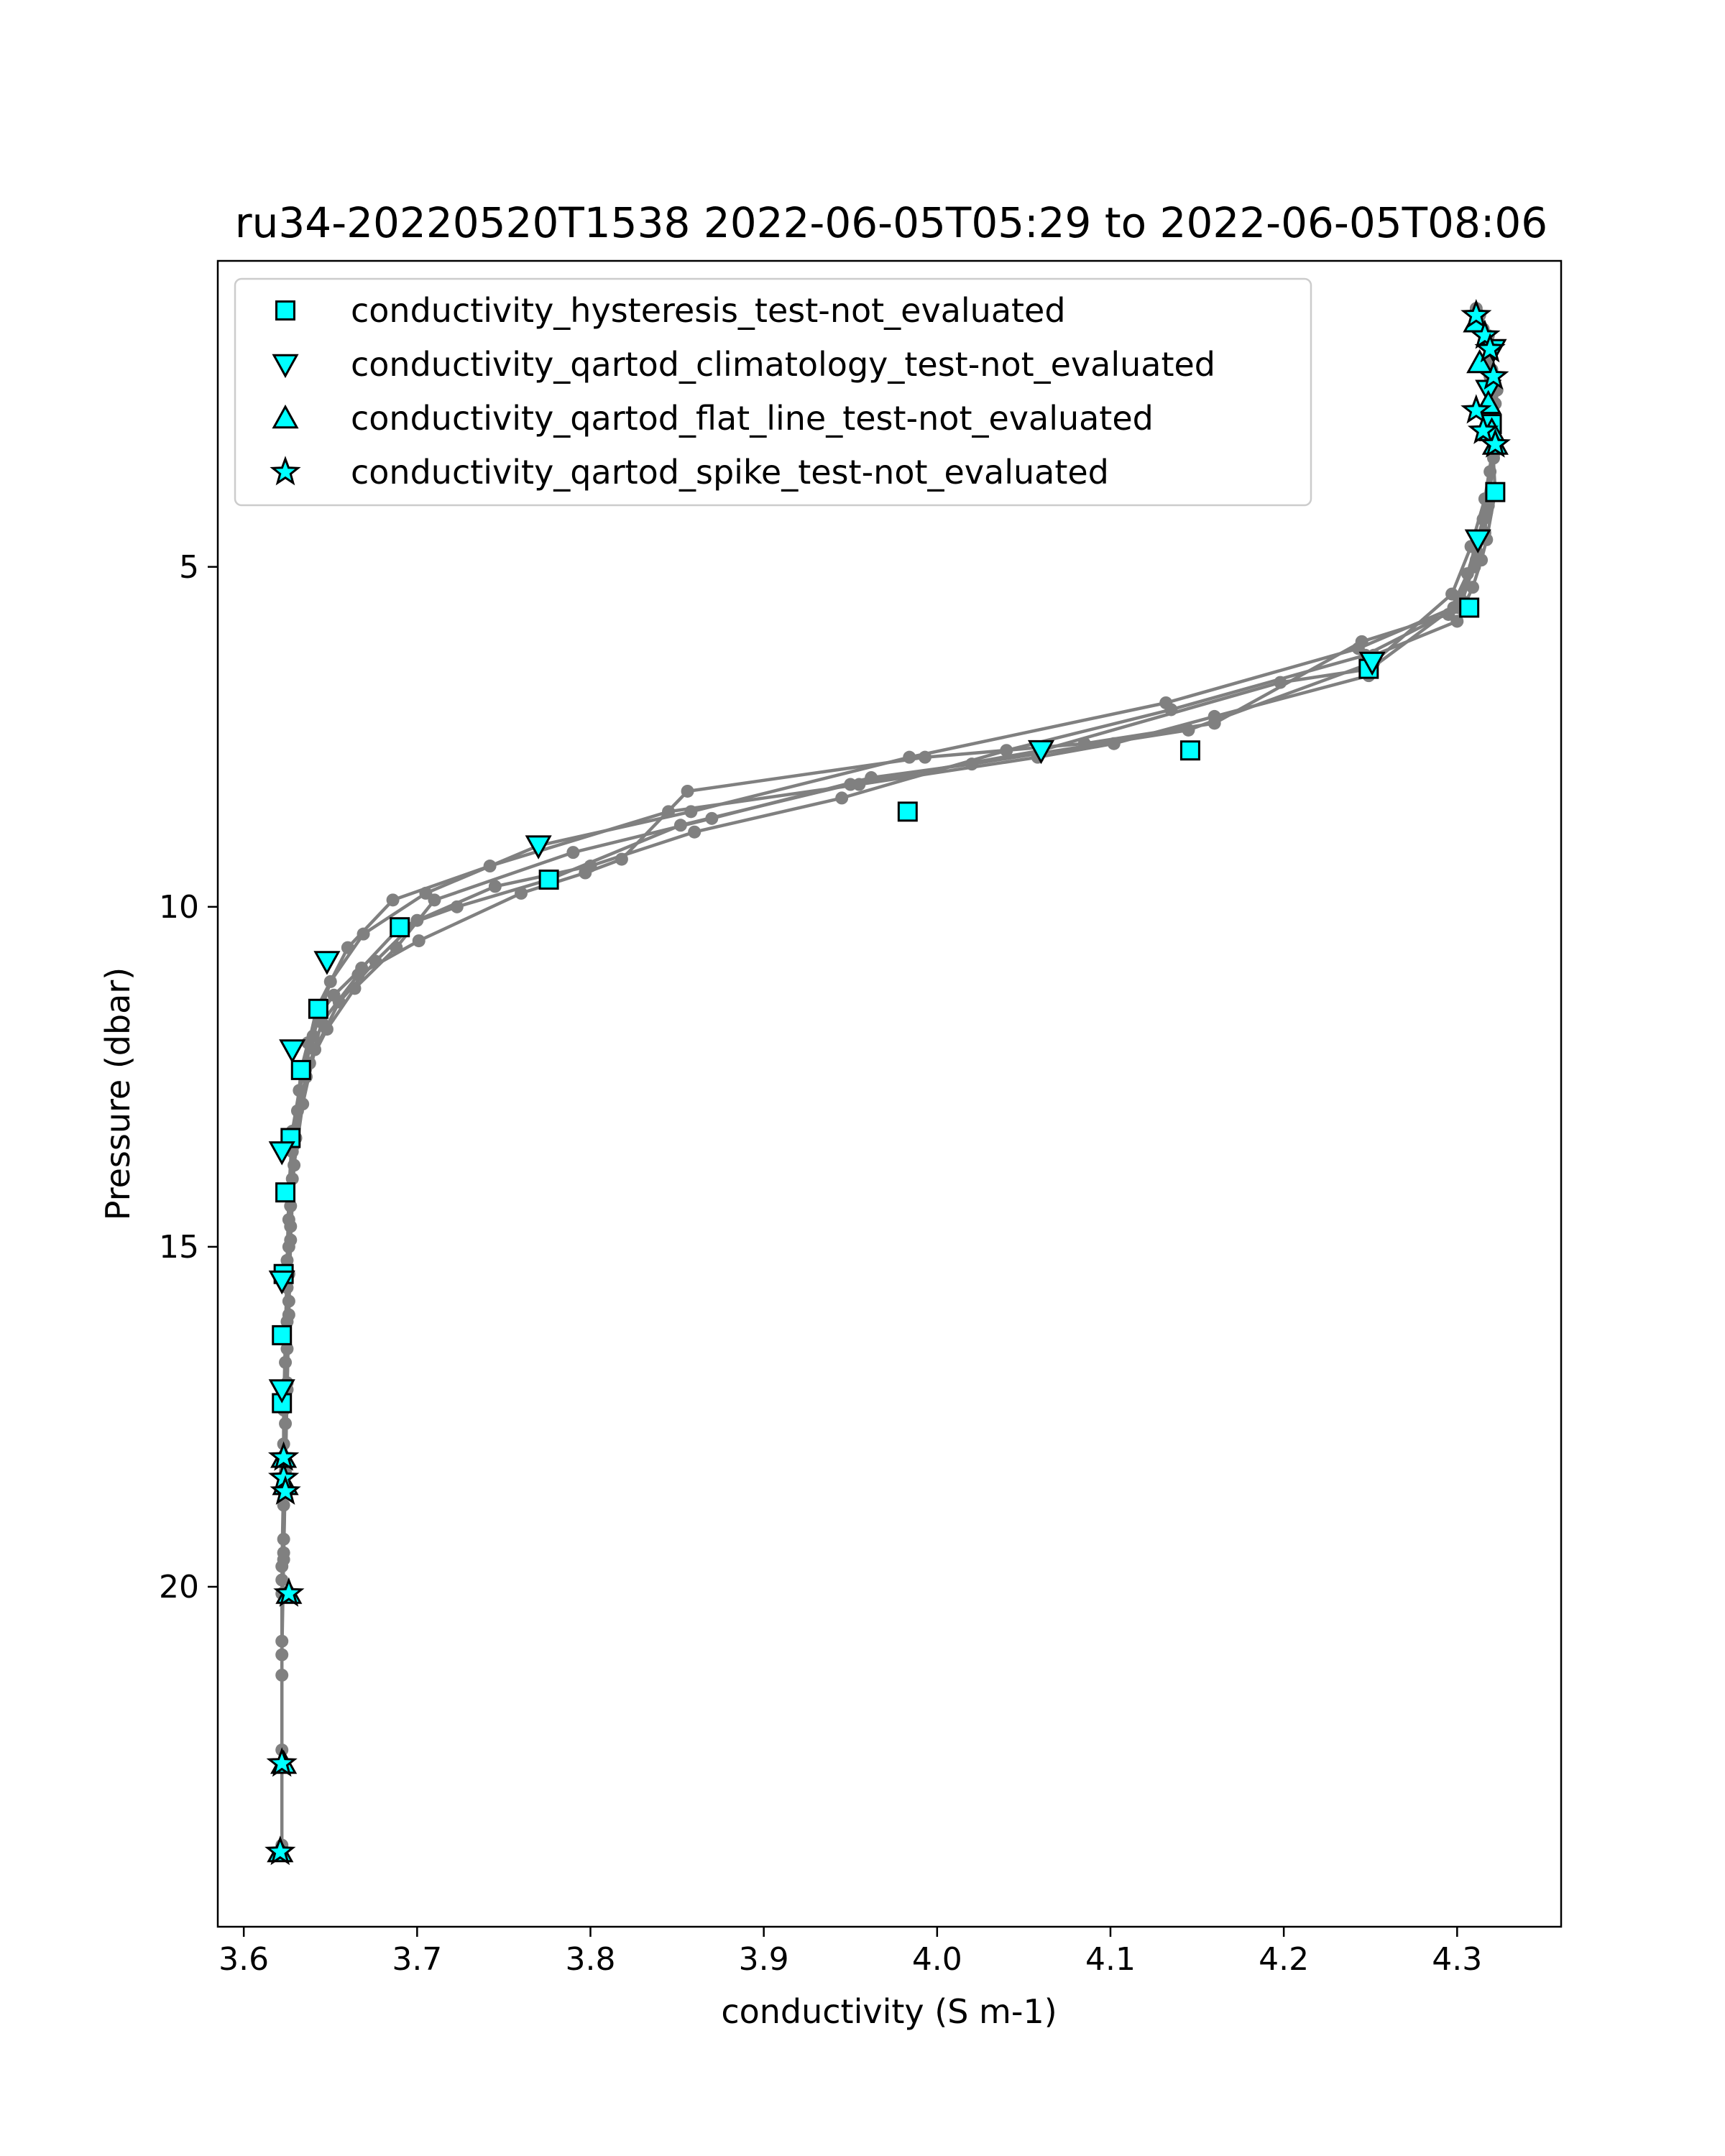 This screenshot has width=1725, height=2156. Describe the element at coordinates (179, 1247) in the screenshot. I see `y-tick-label: 15` at that location.